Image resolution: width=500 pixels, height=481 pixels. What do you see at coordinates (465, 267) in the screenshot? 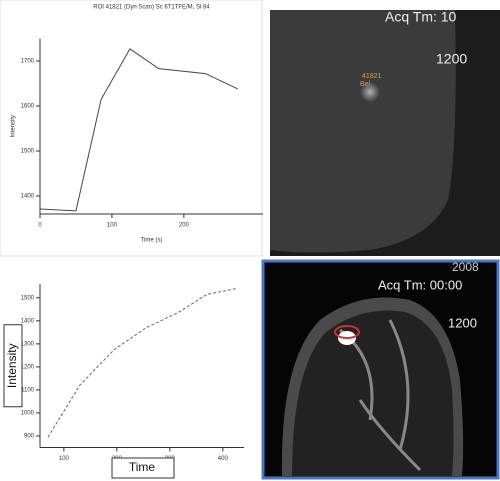
I see `image-text: 2008` at bounding box center [465, 267].